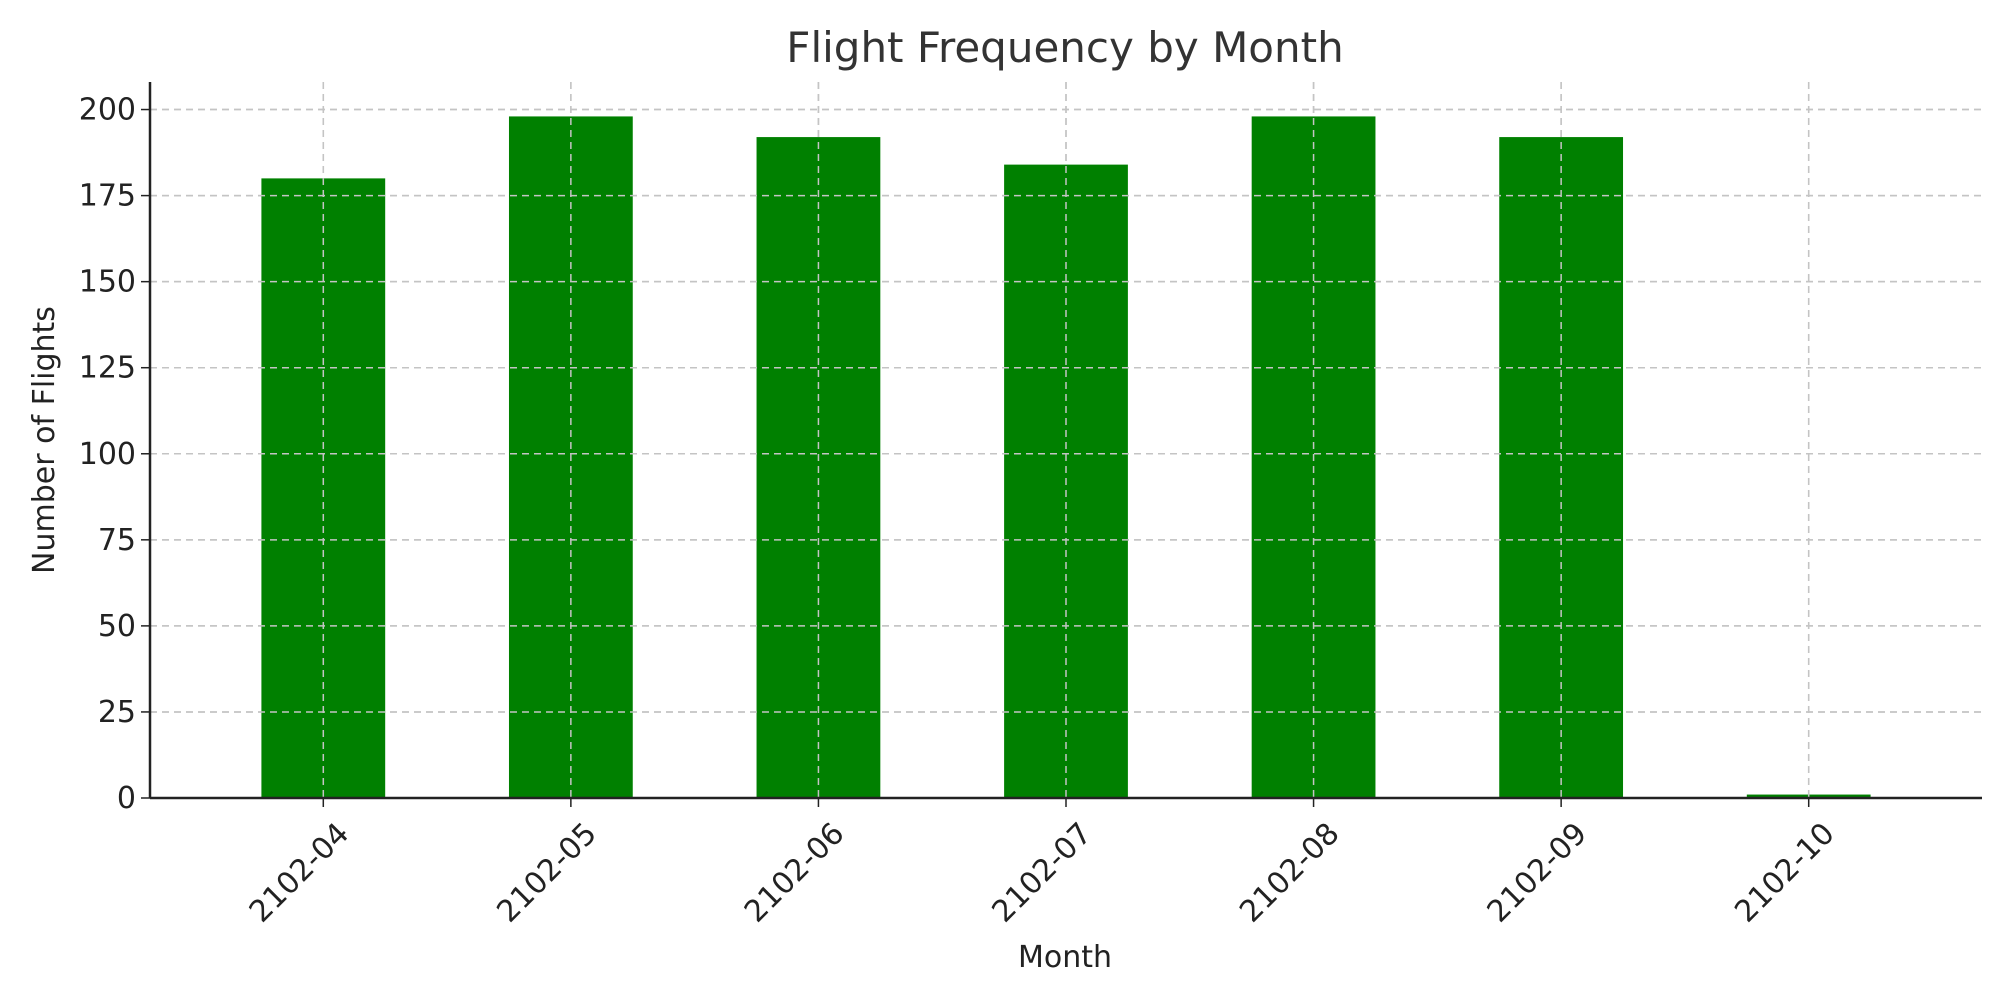  I want to click on x-tick-label: 2102-05, so click(546, 872).